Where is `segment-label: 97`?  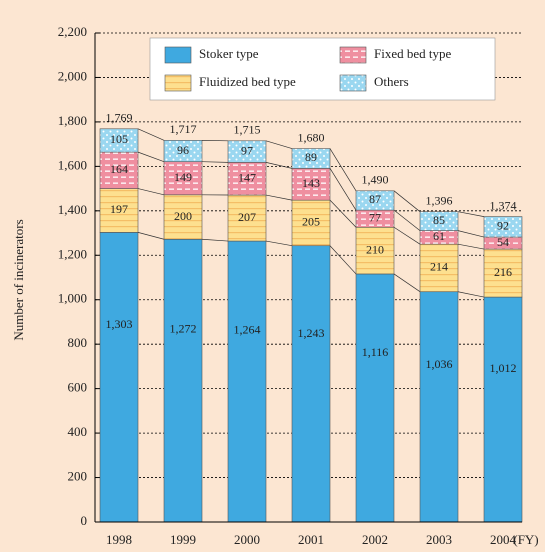
segment-label: 97 is located at coordinates (247, 150).